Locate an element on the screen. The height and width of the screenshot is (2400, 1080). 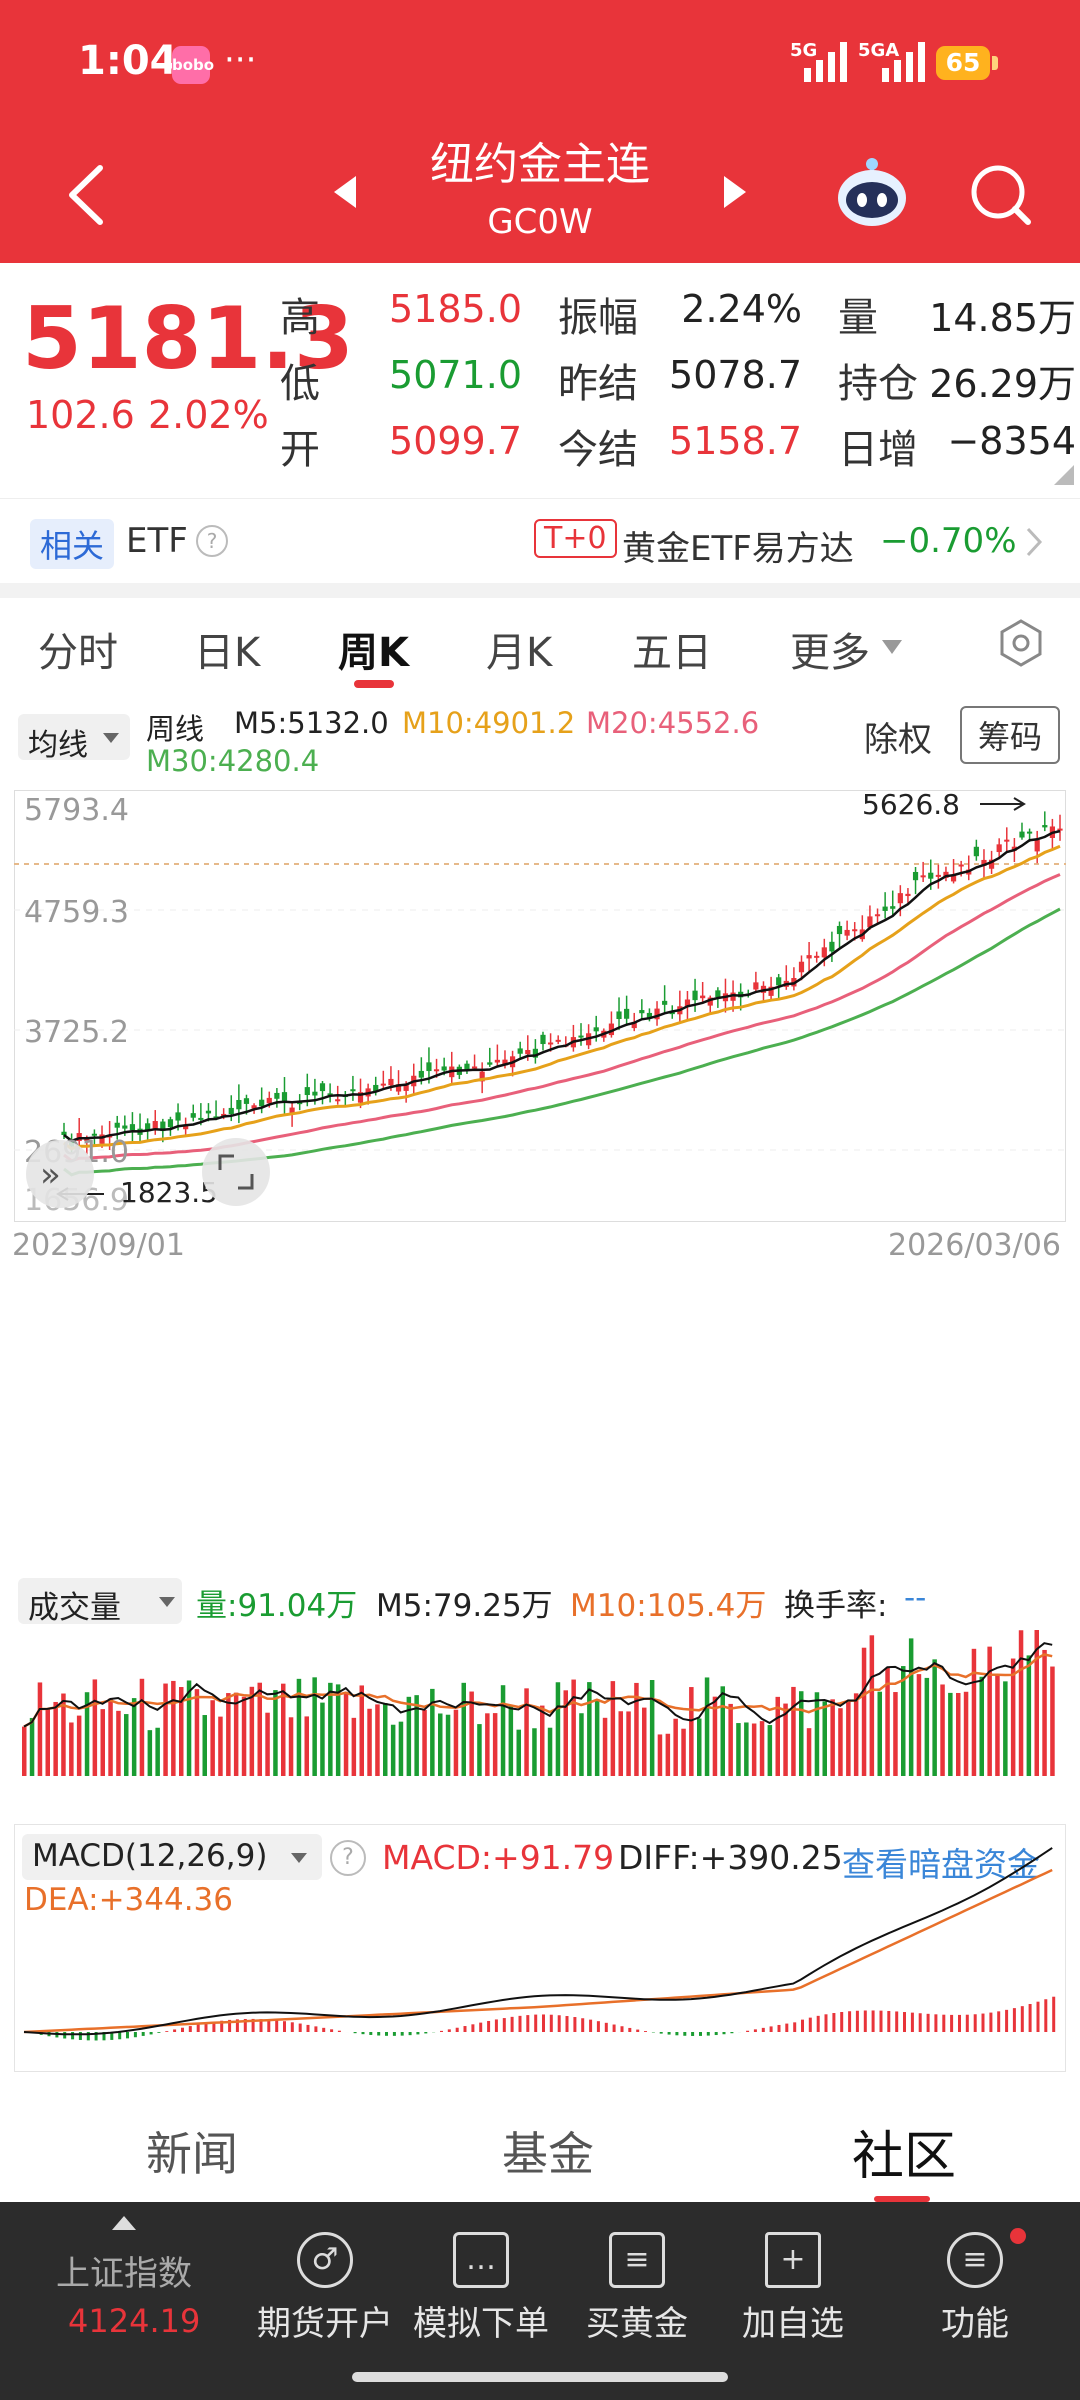
volume-selector: 成交量 is located at coordinates (100, 1602).